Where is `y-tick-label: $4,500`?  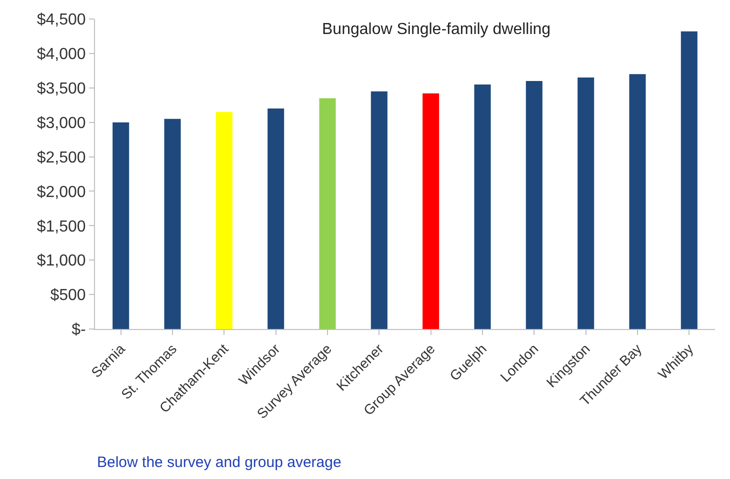
y-tick-label: $4,500 is located at coordinates (61, 20).